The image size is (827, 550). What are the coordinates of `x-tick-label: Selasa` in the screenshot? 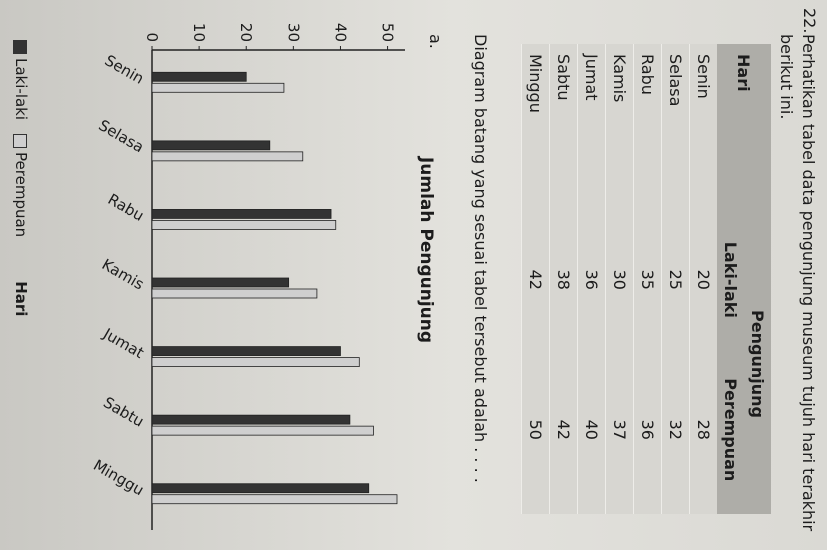 It's located at (121, 136).